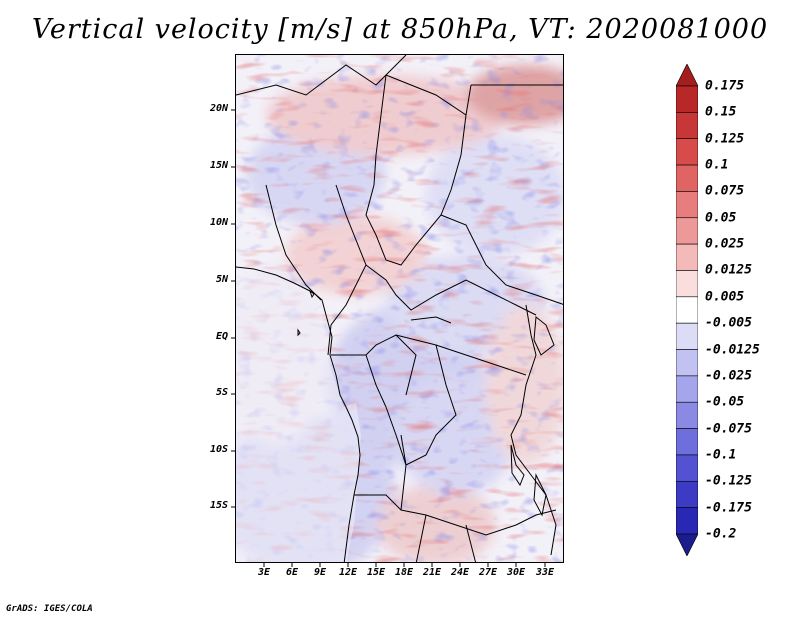 This screenshot has height=618, width=800. What do you see at coordinates (218, 108) in the screenshot?
I see `lat-label-20n: 20N` at bounding box center [218, 108].